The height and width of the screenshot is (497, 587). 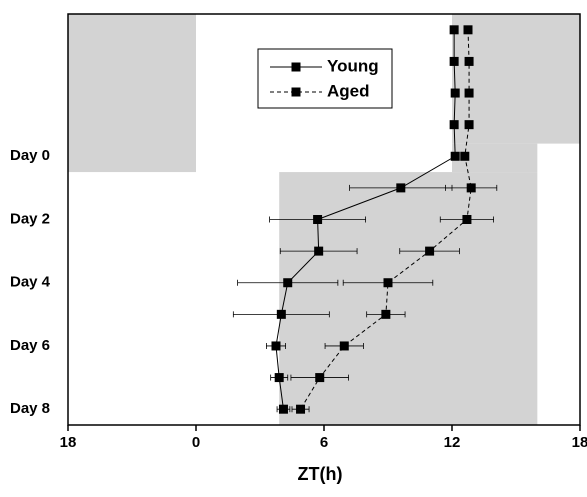 I want to click on x-tick-label: 12, so click(x=452, y=442).